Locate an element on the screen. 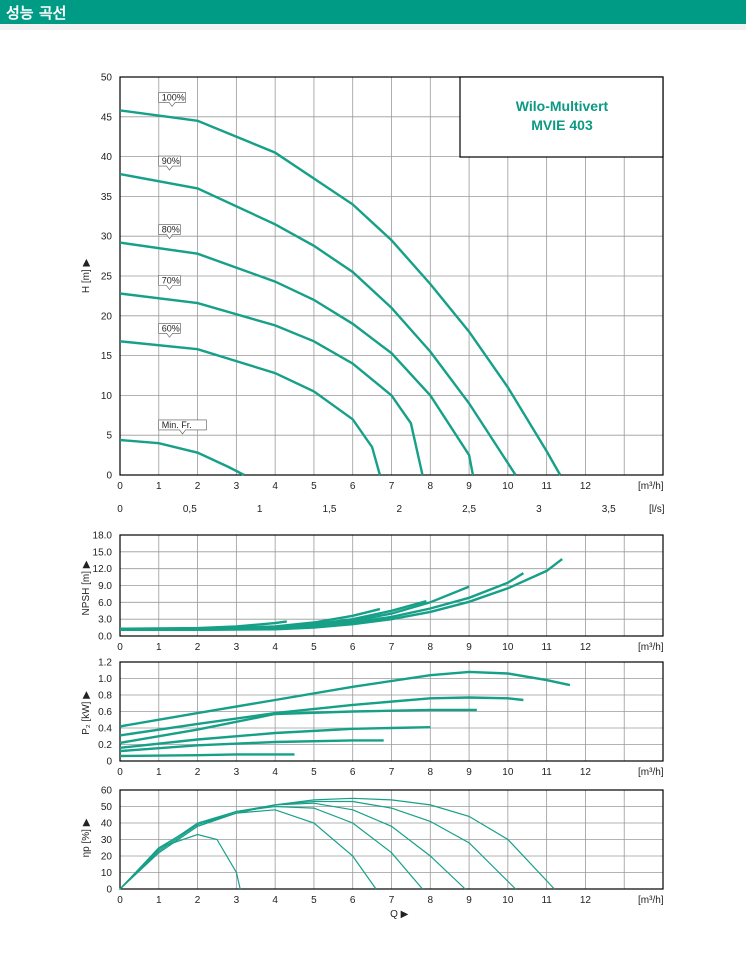  curve-label: 90% is located at coordinates (171, 161).